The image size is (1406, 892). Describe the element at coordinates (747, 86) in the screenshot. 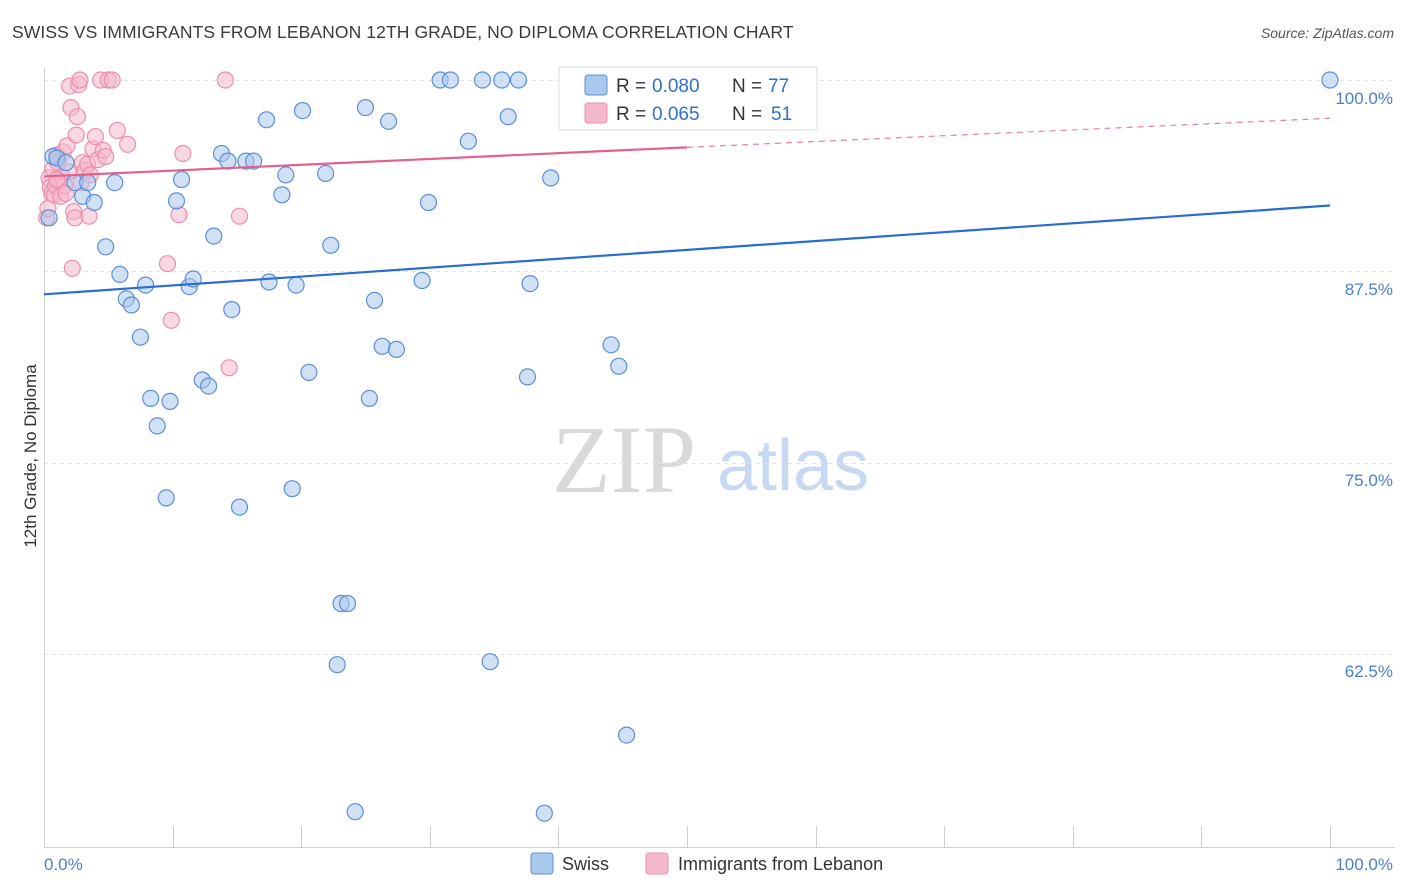

I see `legend-swiss-n-label: N =` at that location.